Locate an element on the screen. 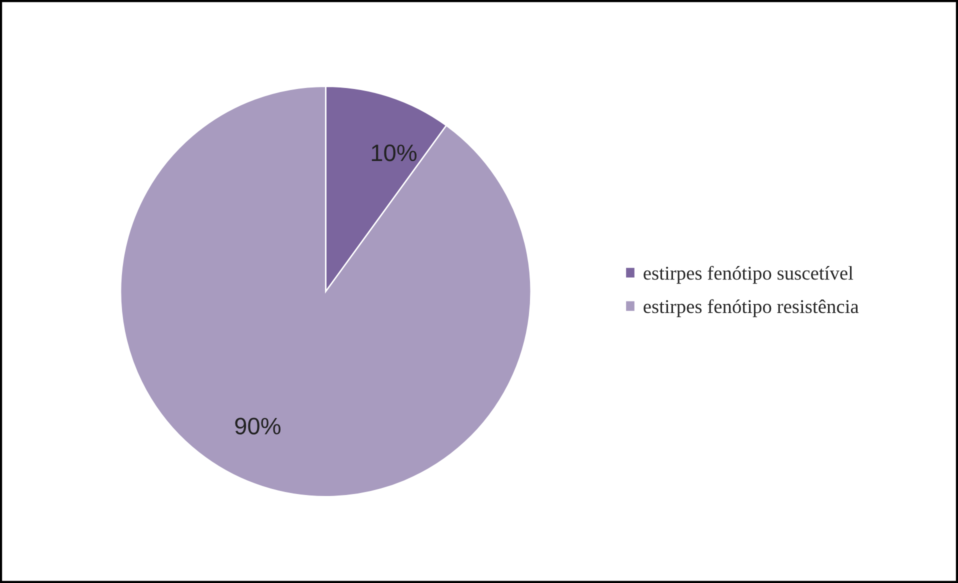 Image resolution: width=958 pixels, height=583 pixels. data-label: 90% is located at coordinates (257, 426).